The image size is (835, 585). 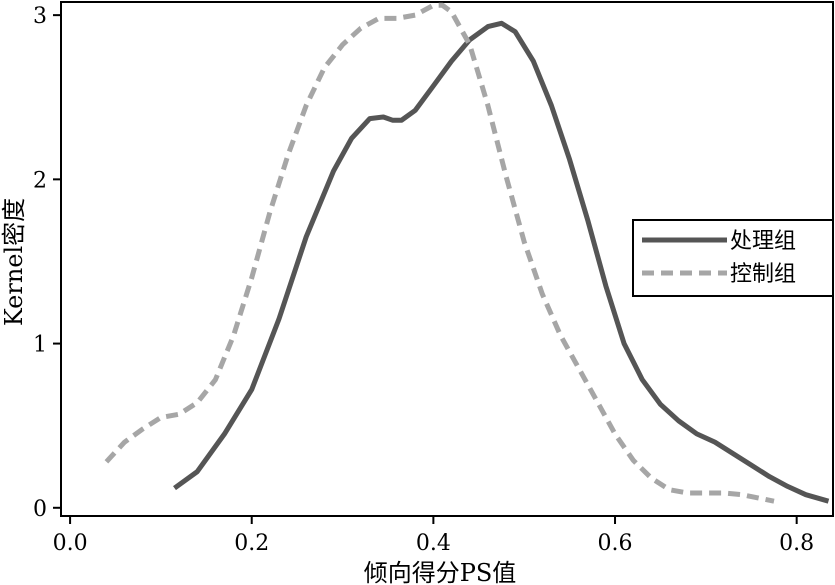 I want to click on x-tick-label: 0.6, so click(x=615, y=543).